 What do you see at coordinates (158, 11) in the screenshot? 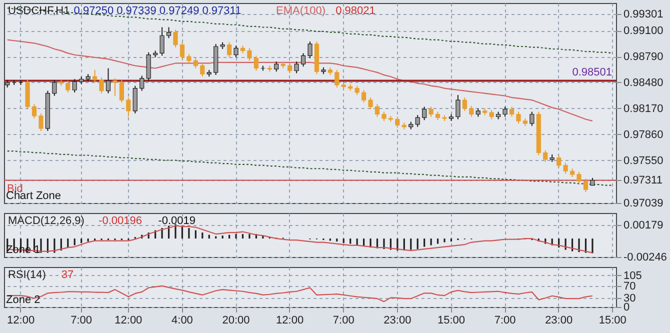
I see `chart-subtitle: 0.97250 0.97339 0.97249 0.97311` at bounding box center [158, 11].